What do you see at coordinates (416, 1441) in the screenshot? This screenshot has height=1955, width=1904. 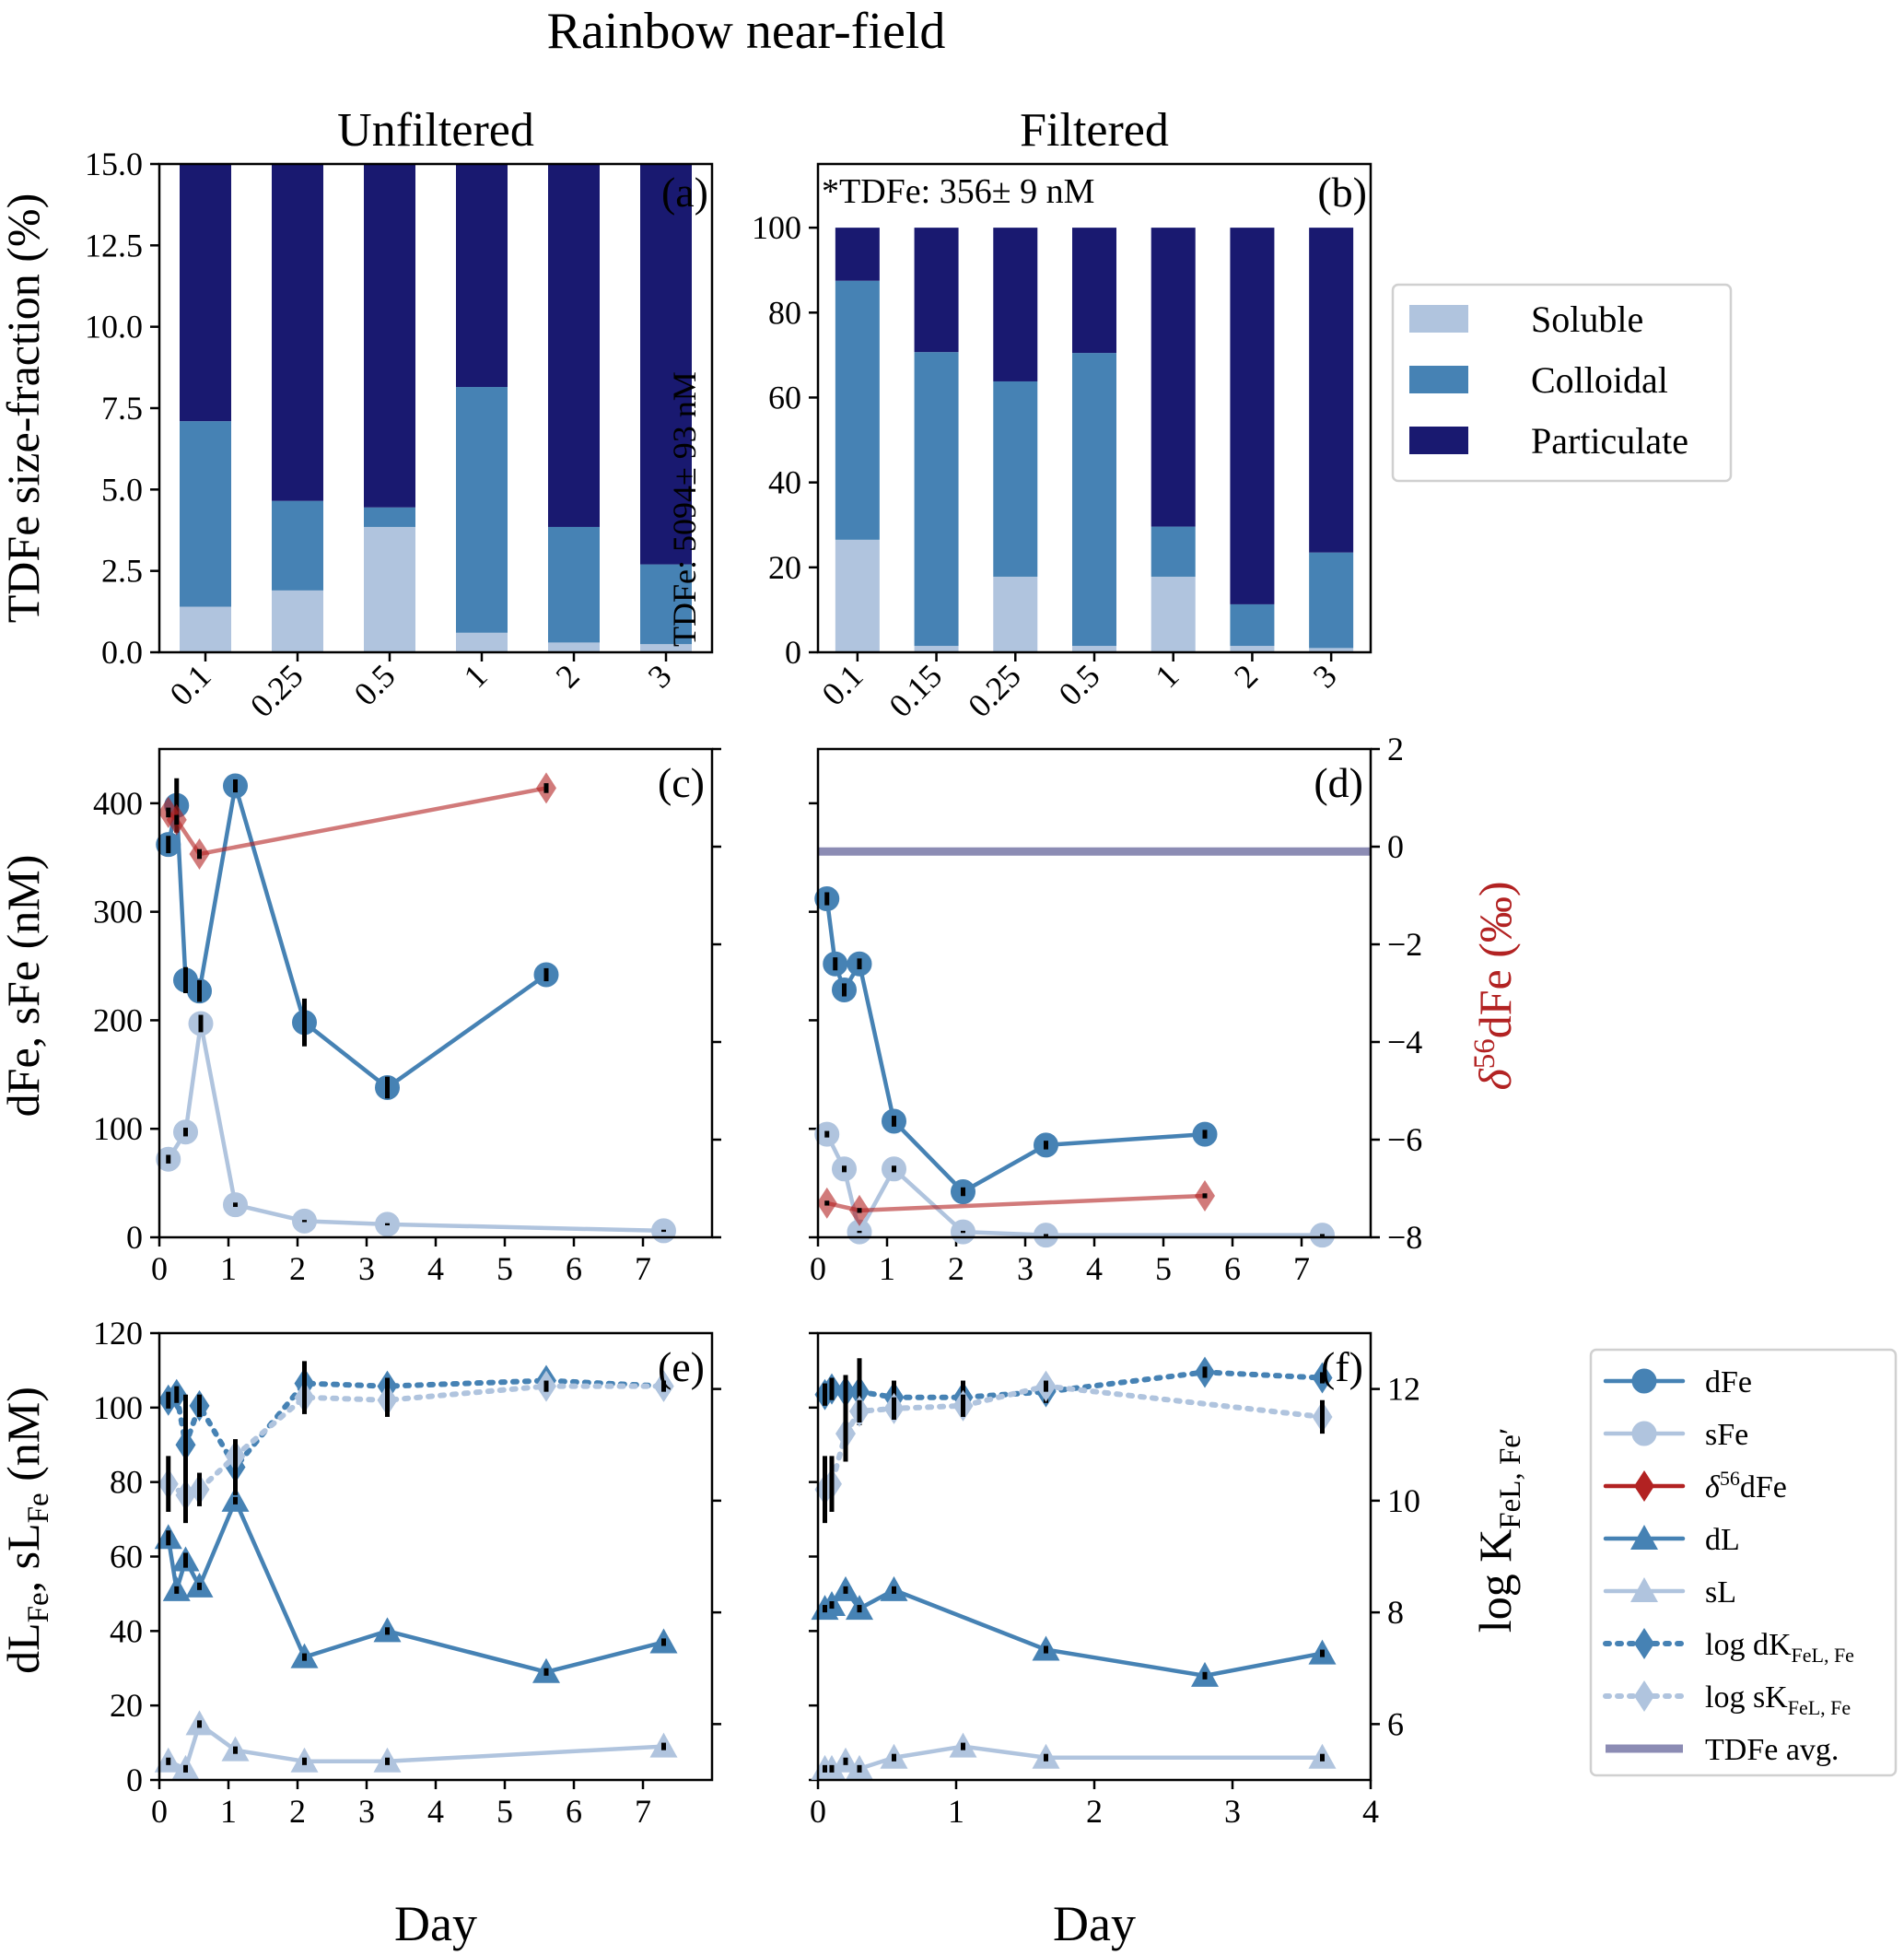 I see `series-line-log-sk-e` at bounding box center [416, 1441].